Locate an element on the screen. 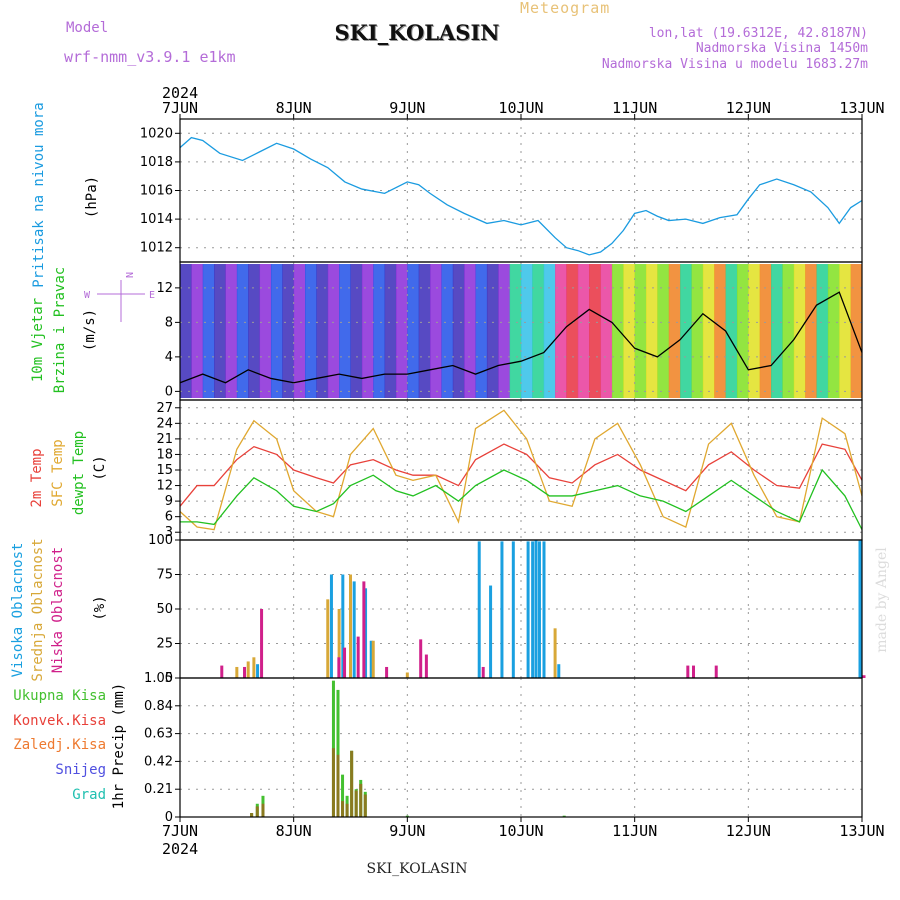 The height and width of the screenshot is (900, 900). precipitation-panel: 0 0.21 0.42 0.63 0.84 1.05 is located at coordinates (503, 748).